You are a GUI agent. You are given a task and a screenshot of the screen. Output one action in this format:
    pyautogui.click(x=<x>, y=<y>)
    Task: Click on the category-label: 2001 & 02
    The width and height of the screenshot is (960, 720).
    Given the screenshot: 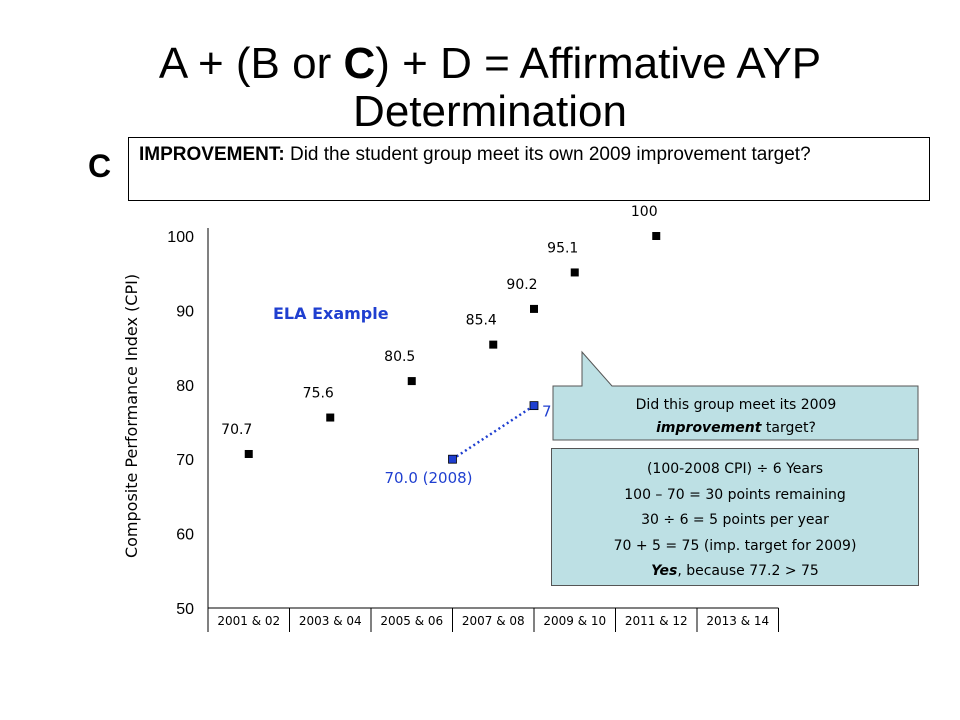 What is the action you would take?
    pyautogui.click(x=248, y=621)
    